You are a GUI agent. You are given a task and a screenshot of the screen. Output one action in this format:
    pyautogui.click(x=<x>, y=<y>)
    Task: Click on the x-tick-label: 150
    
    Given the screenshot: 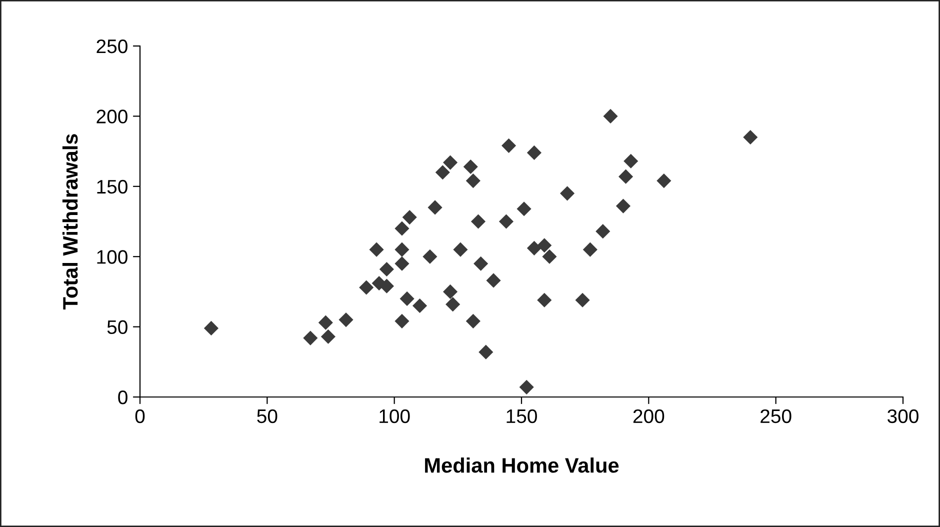 What is the action you would take?
    pyautogui.click(x=521, y=416)
    